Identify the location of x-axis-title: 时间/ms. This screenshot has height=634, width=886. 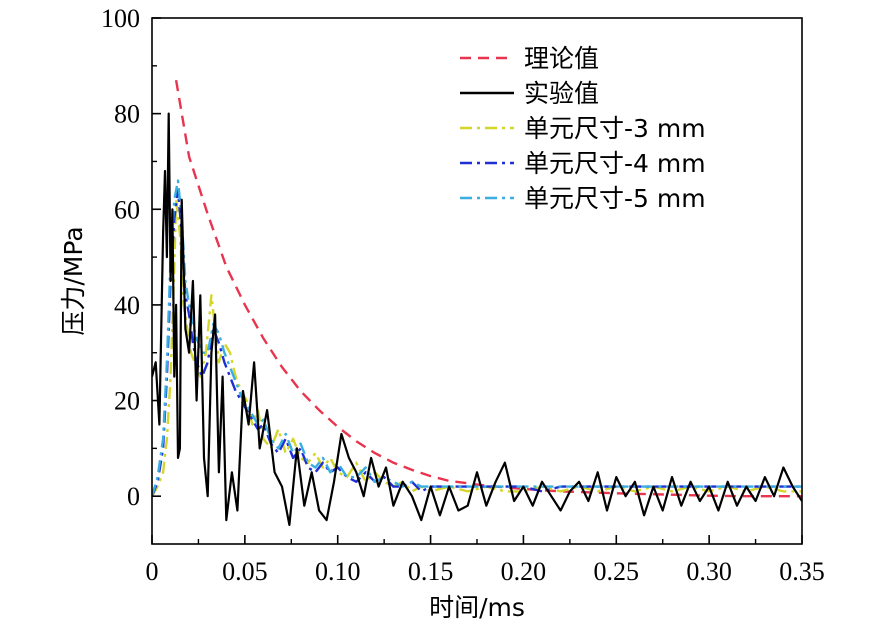
(477, 607).